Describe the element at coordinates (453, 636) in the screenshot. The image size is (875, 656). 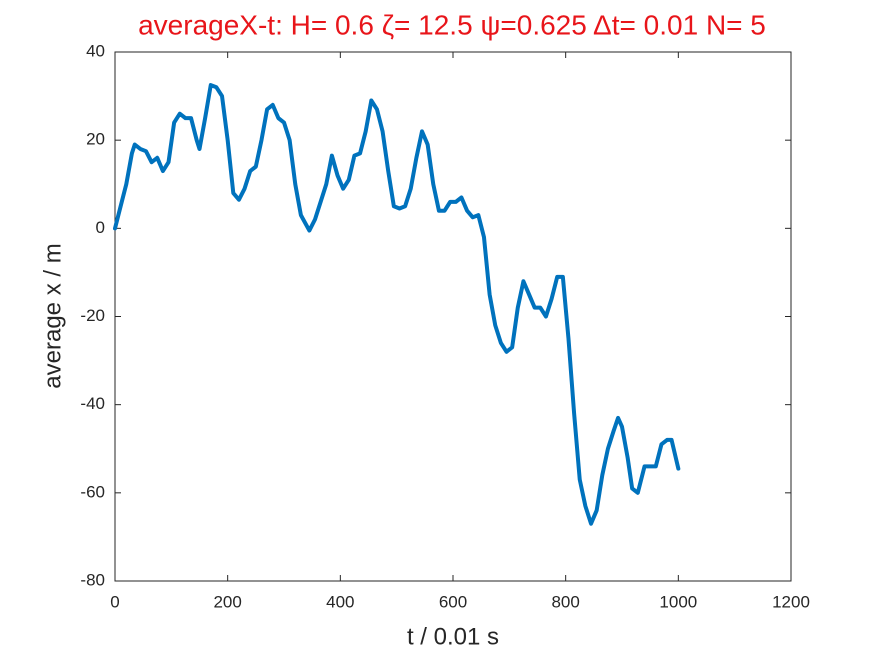
I see `x-axis-label: t / 0.01 s` at that location.